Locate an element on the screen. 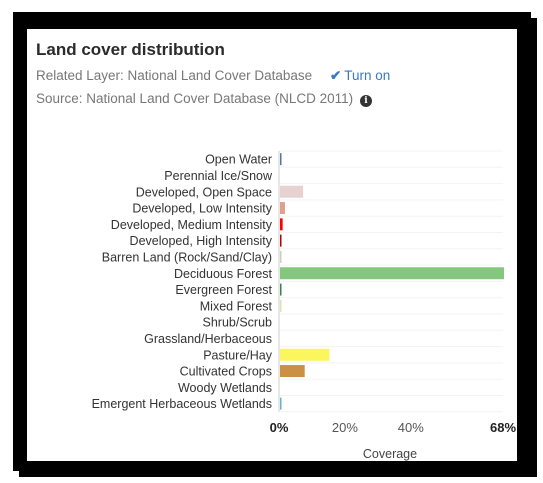 The height and width of the screenshot is (483, 543). category-label: Shrub/Scrub is located at coordinates (238, 323).